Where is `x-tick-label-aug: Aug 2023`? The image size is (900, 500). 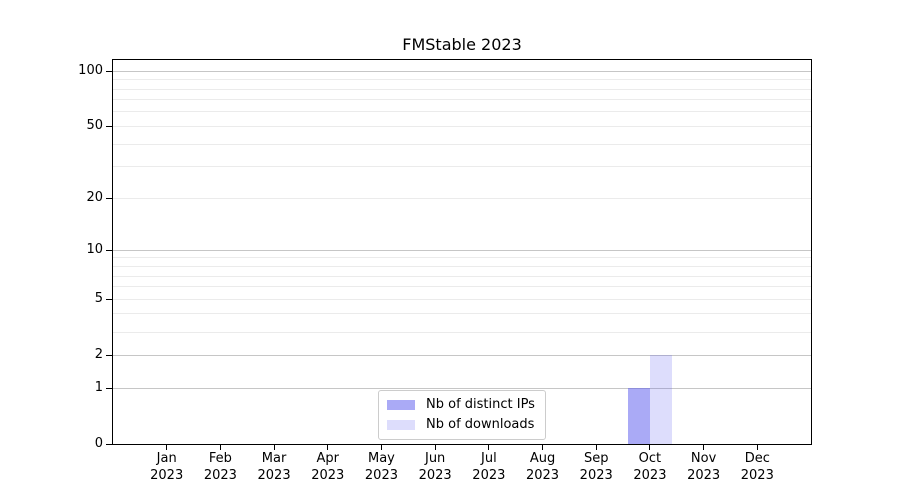
x-tick-label-aug: Aug 2023 is located at coordinates (543, 467).